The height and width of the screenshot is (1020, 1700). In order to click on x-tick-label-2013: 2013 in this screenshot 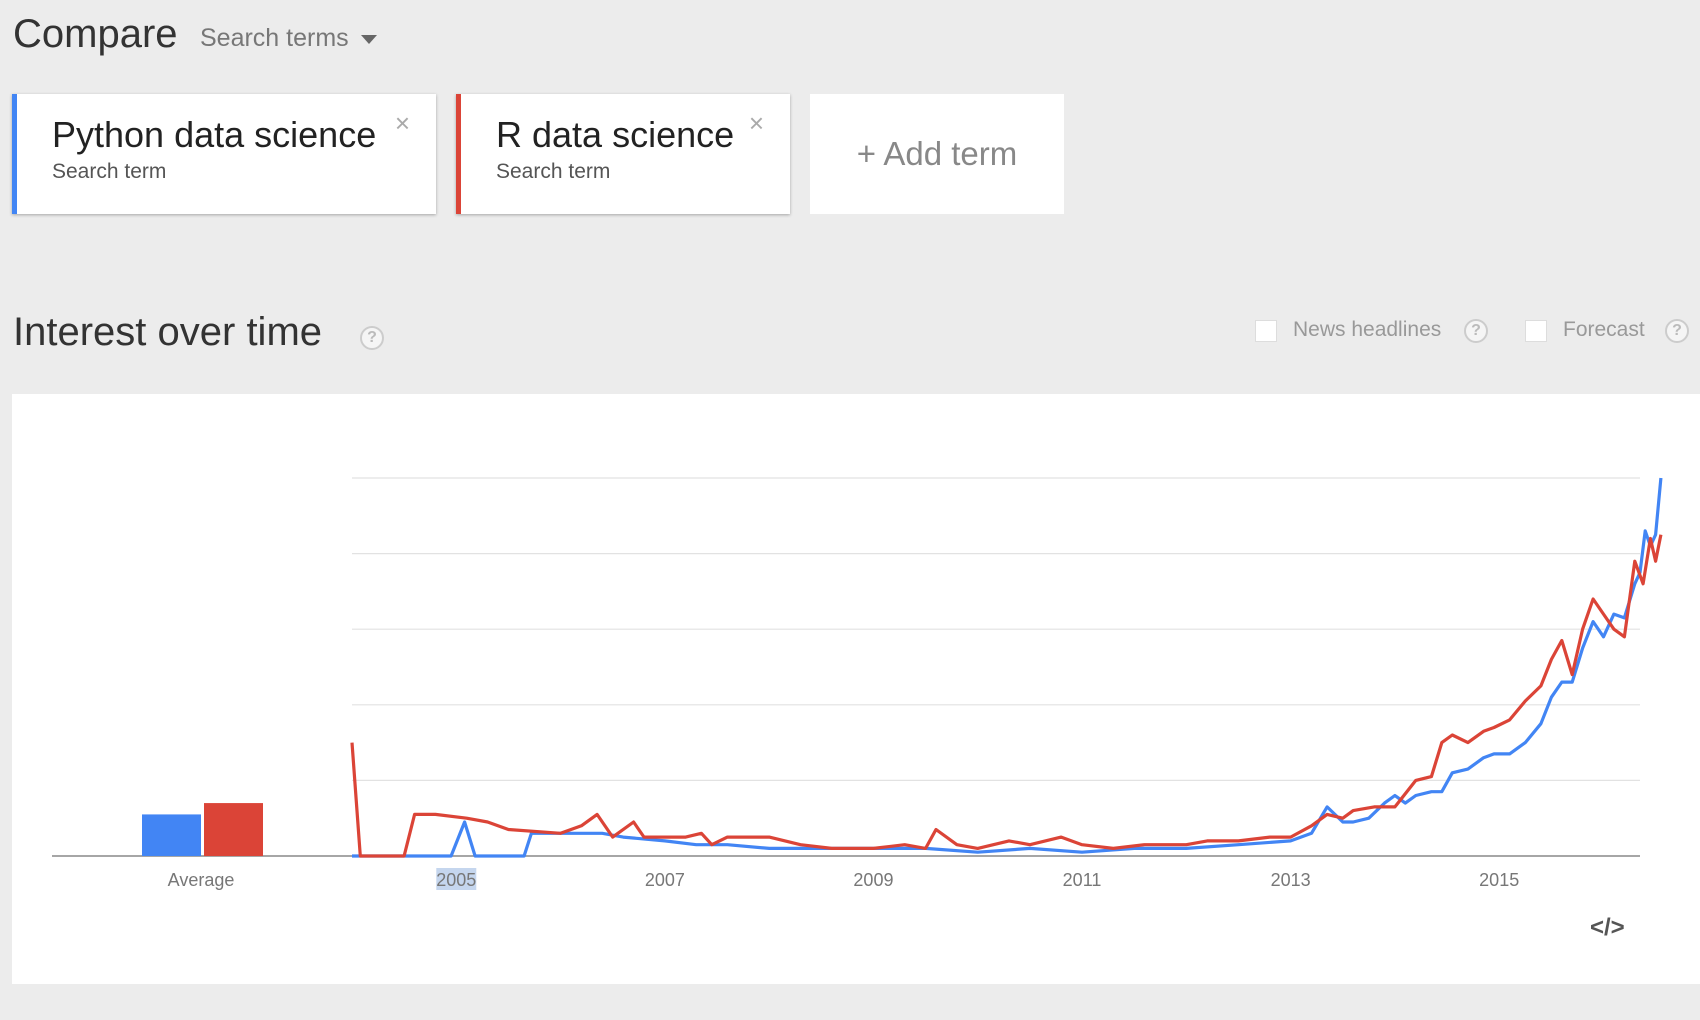, I will do `click(1291, 880)`.